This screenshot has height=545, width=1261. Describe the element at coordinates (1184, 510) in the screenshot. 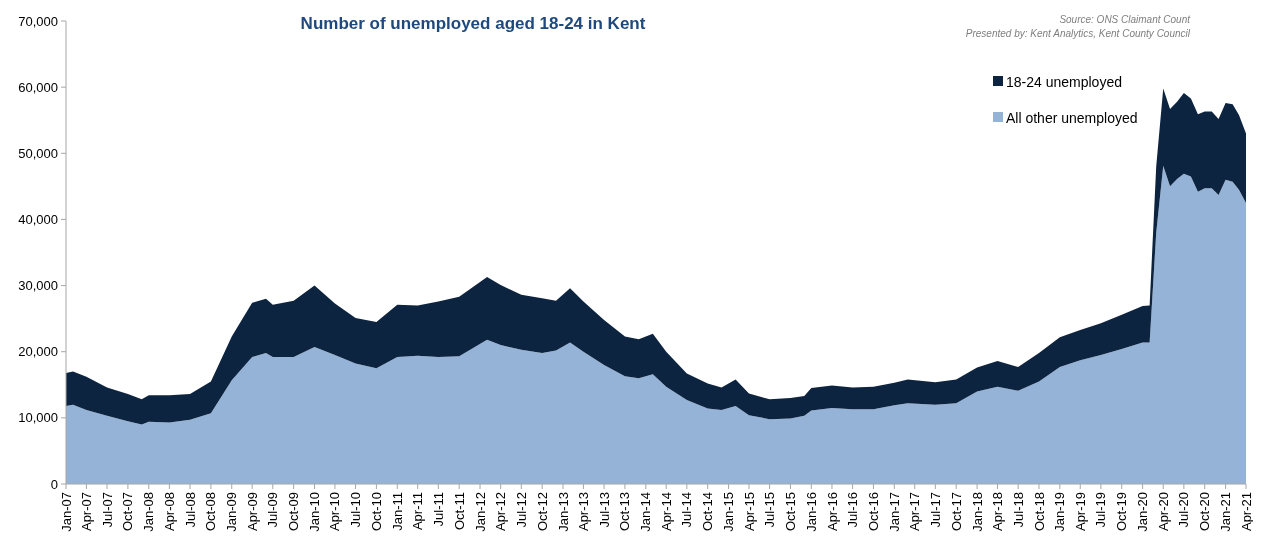

I see `x-tick-label: Jul-20` at that location.